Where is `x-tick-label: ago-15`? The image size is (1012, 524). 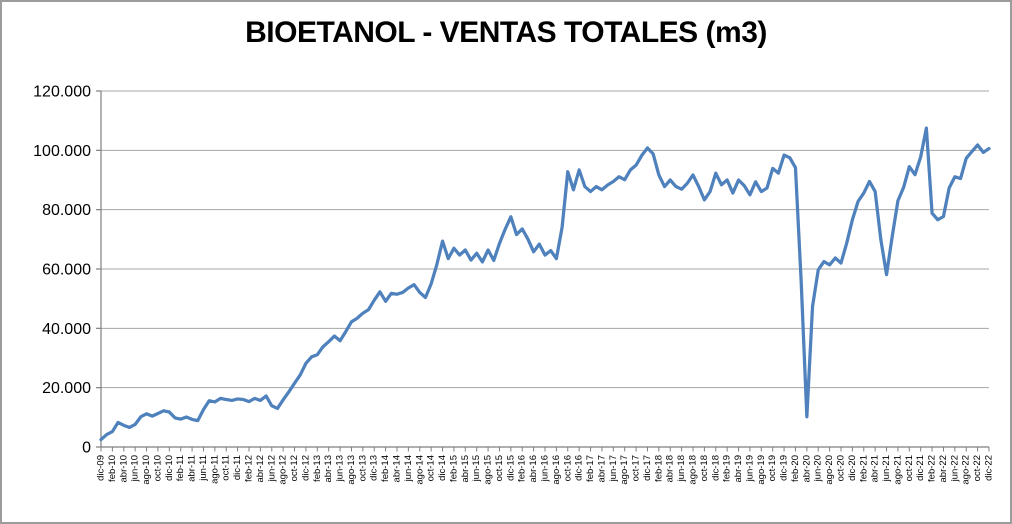 x-tick-label: ago-15 is located at coordinates (488, 470).